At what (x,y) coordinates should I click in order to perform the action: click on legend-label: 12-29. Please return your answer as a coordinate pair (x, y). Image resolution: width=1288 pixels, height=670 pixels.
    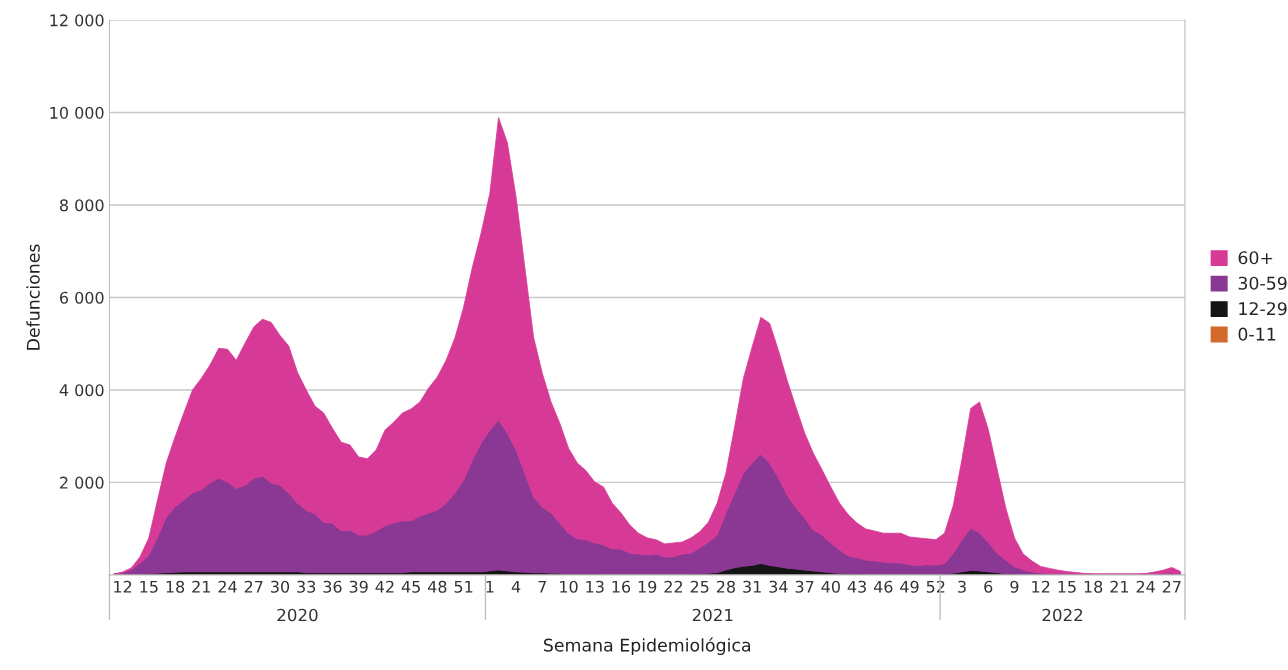
    Looking at the image, I should click on (1263, 309).